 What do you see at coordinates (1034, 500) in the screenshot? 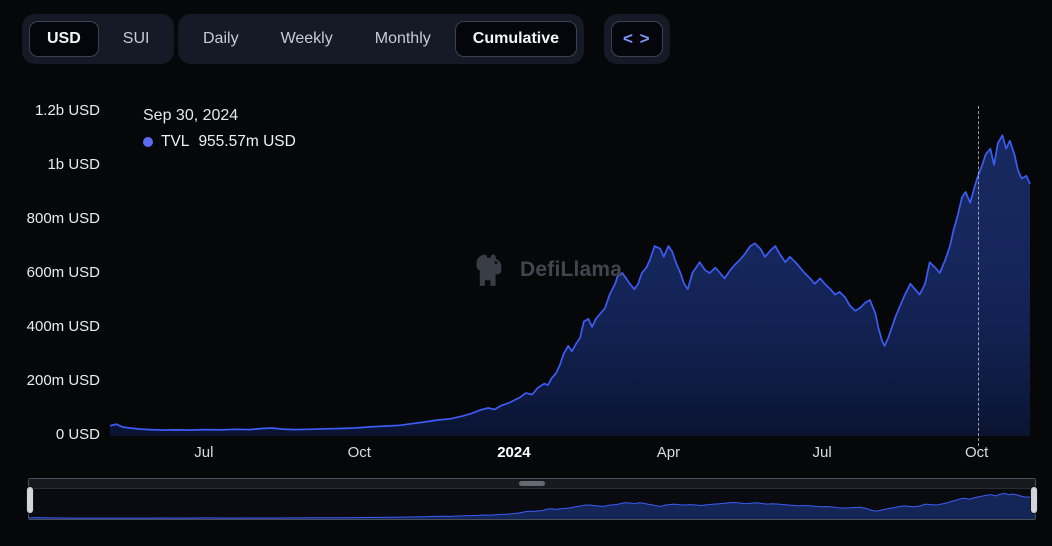
I see `navigator-right-handle` at bounding box center [1034, 500].